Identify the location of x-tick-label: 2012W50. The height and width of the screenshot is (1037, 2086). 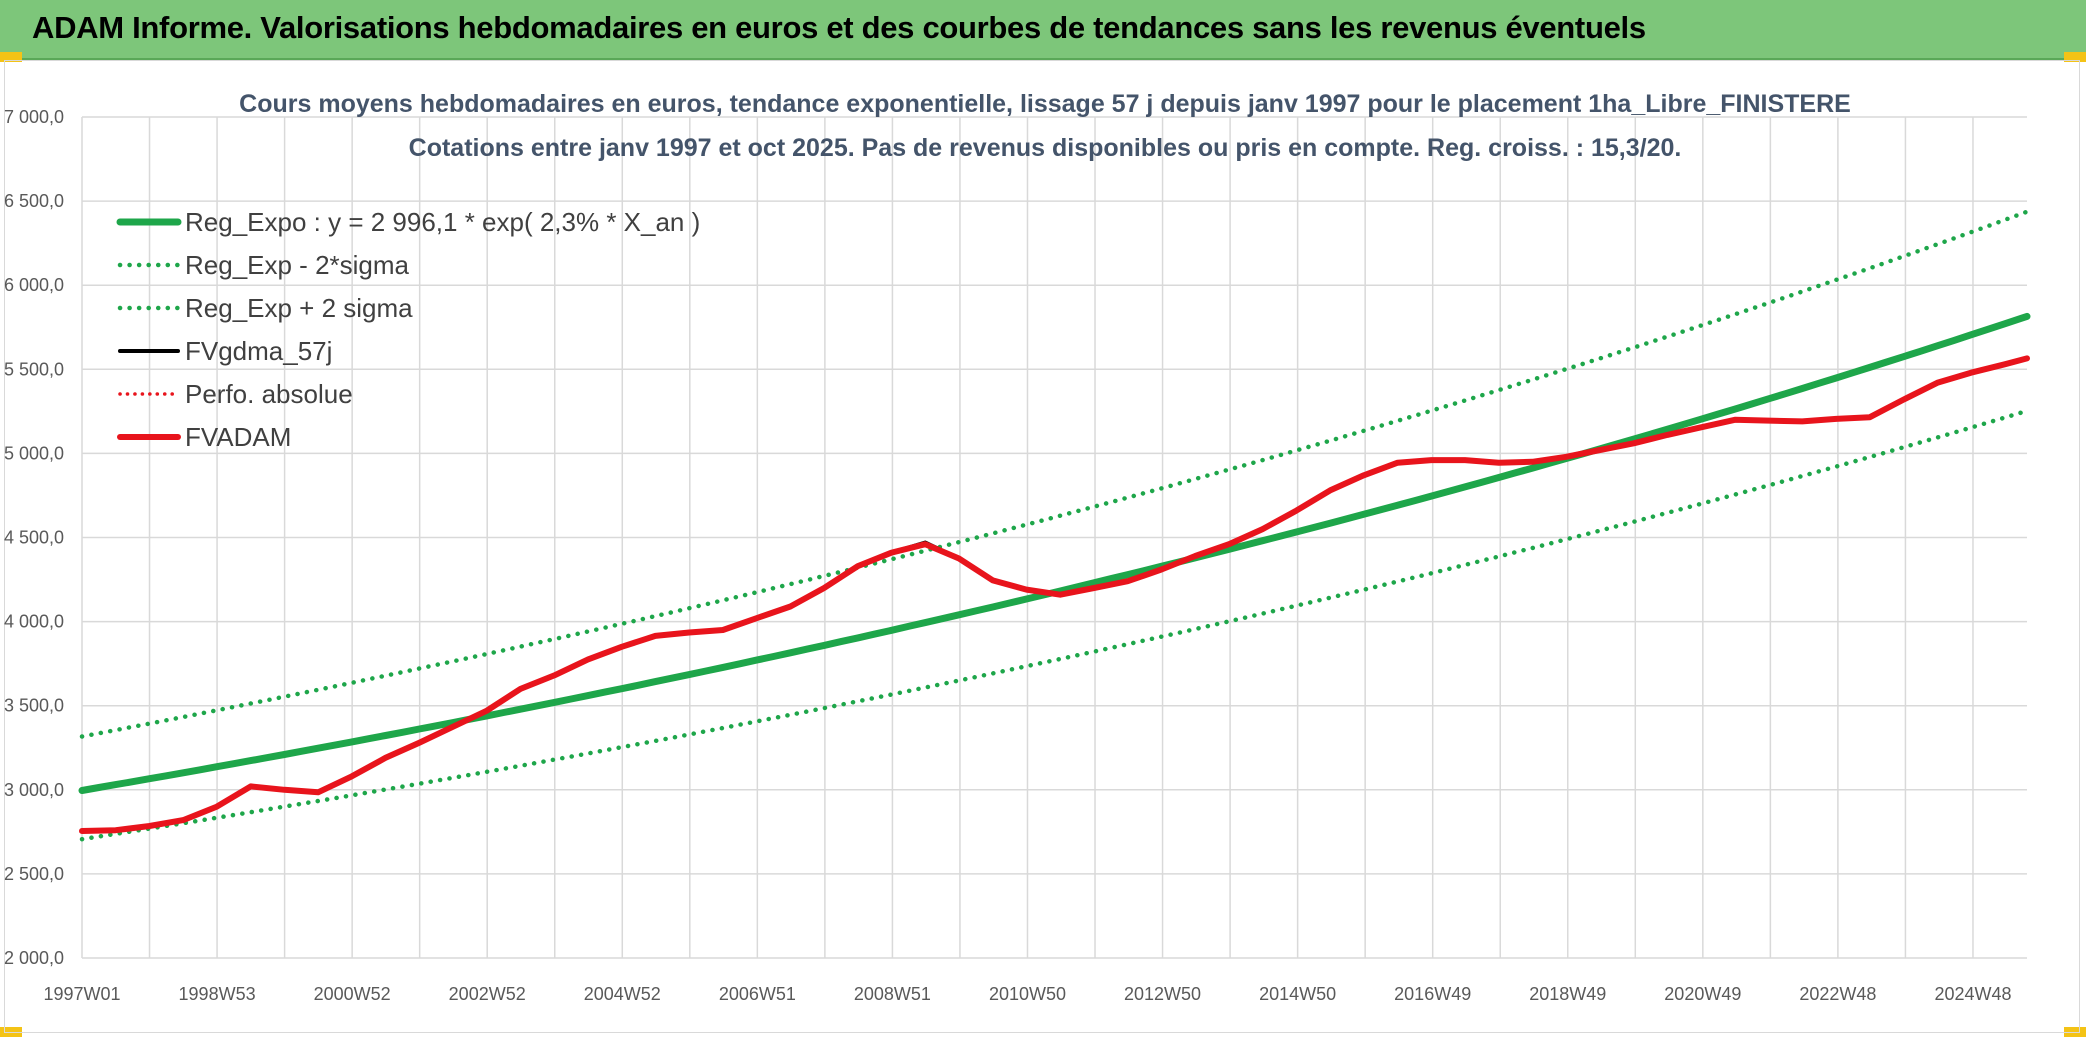
(1162, 994).